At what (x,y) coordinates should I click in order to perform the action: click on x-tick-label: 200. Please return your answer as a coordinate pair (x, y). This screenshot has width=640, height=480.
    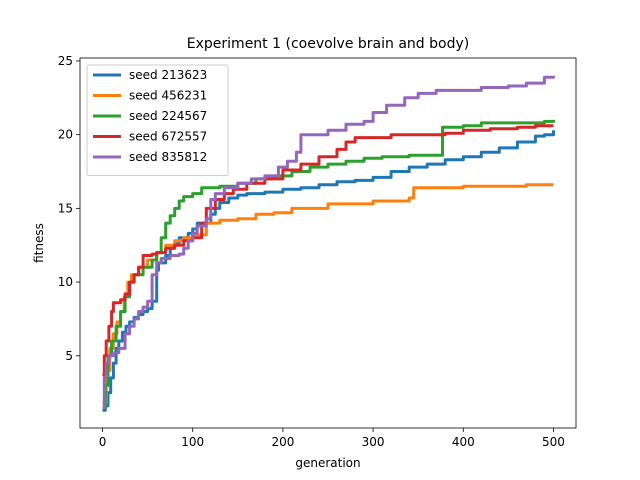
    Looking at the image, I should click on (282, 442).